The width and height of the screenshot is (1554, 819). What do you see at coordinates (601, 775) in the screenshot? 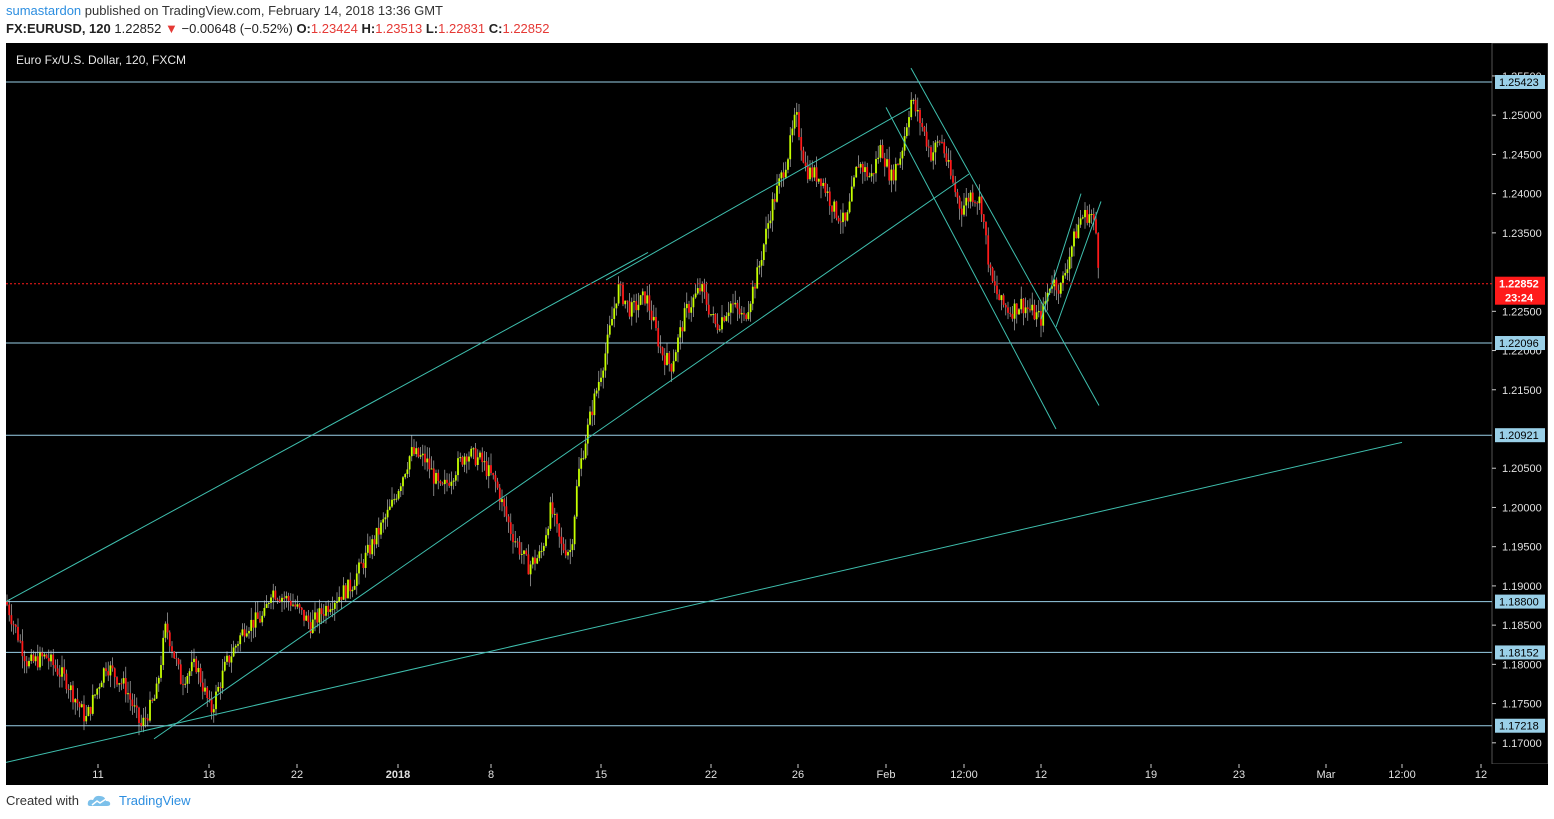
I see `x-tick-label: 15` at bounding box center [601, 775].